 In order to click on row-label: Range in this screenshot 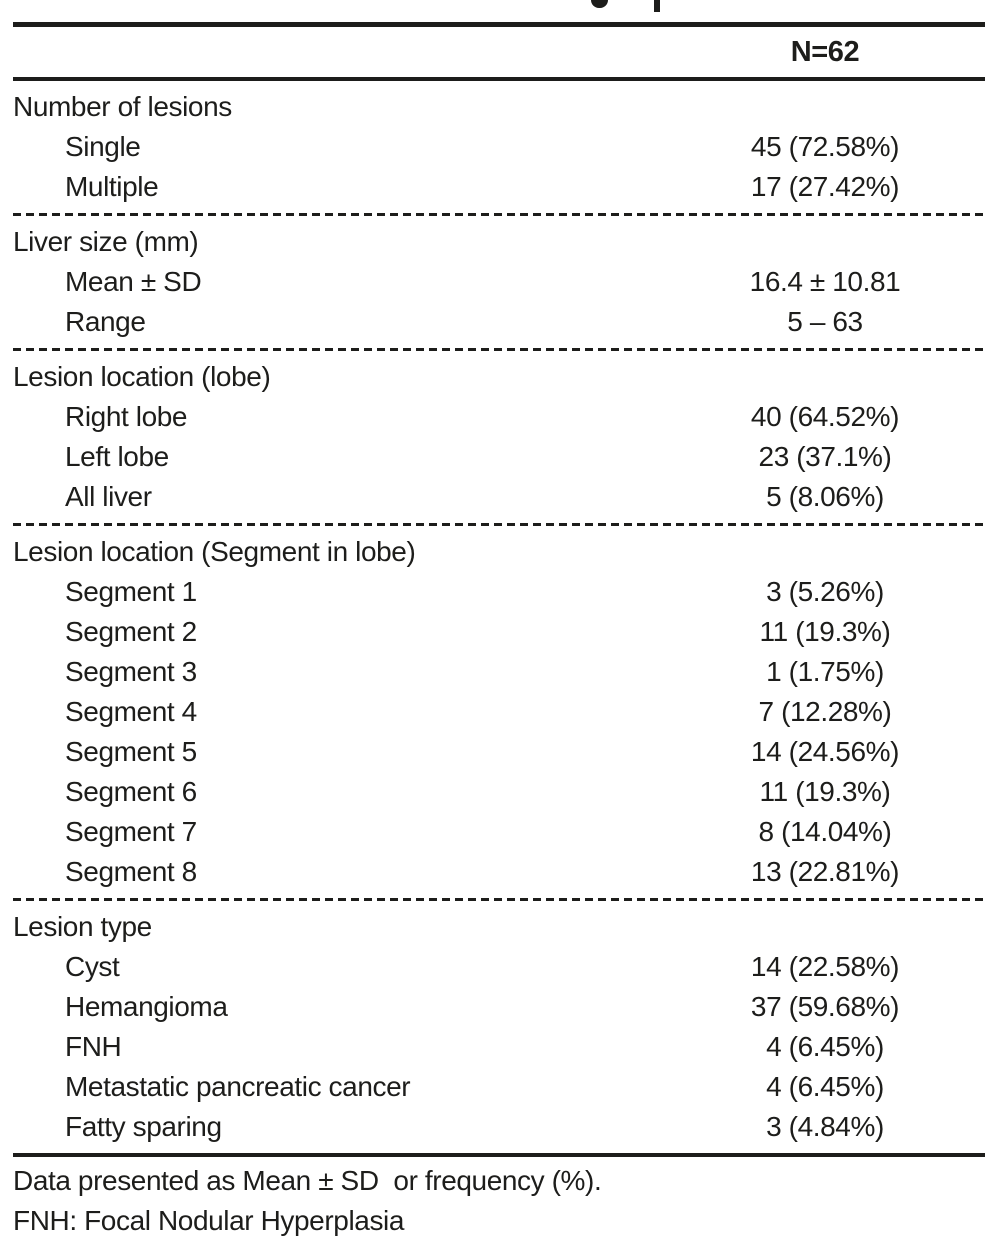, I will do `click(105, 321)`.